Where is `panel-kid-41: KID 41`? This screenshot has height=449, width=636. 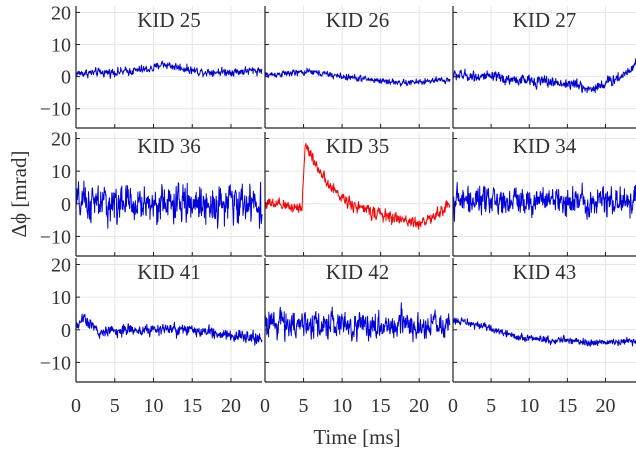 panel-kid-41: KID 41 is located at coordinates (169, 320).